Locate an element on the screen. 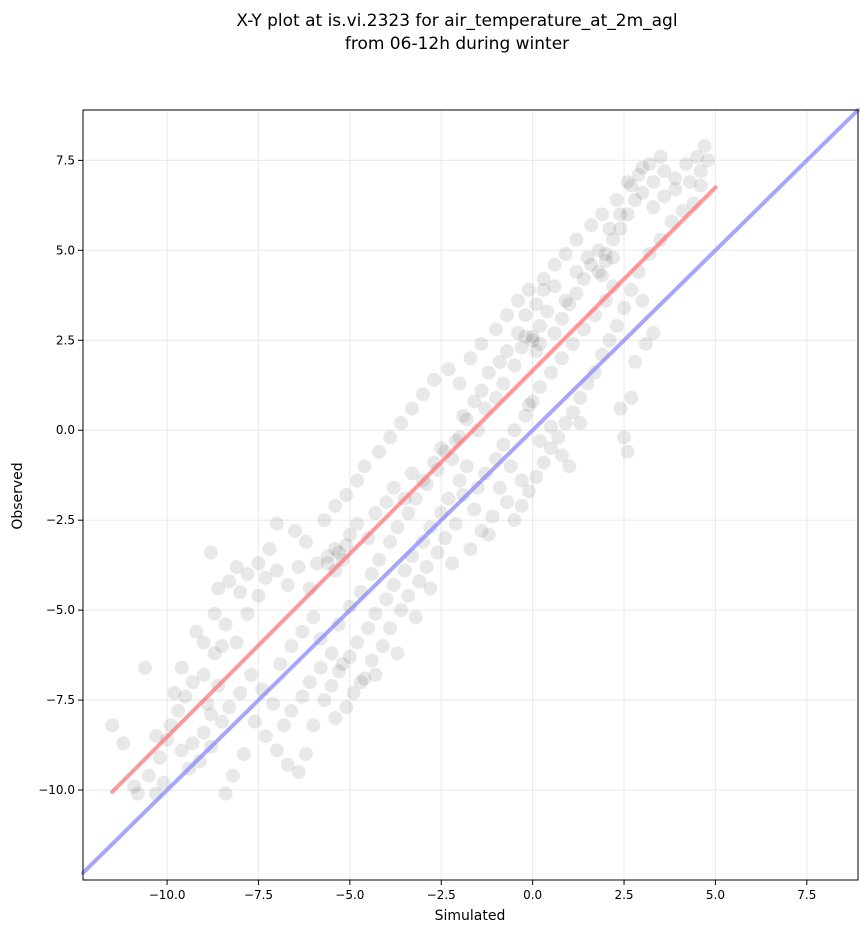 This screenshot has height=934, width=867. x-tick-label: −10.0 is located at coordinates (167, 895).